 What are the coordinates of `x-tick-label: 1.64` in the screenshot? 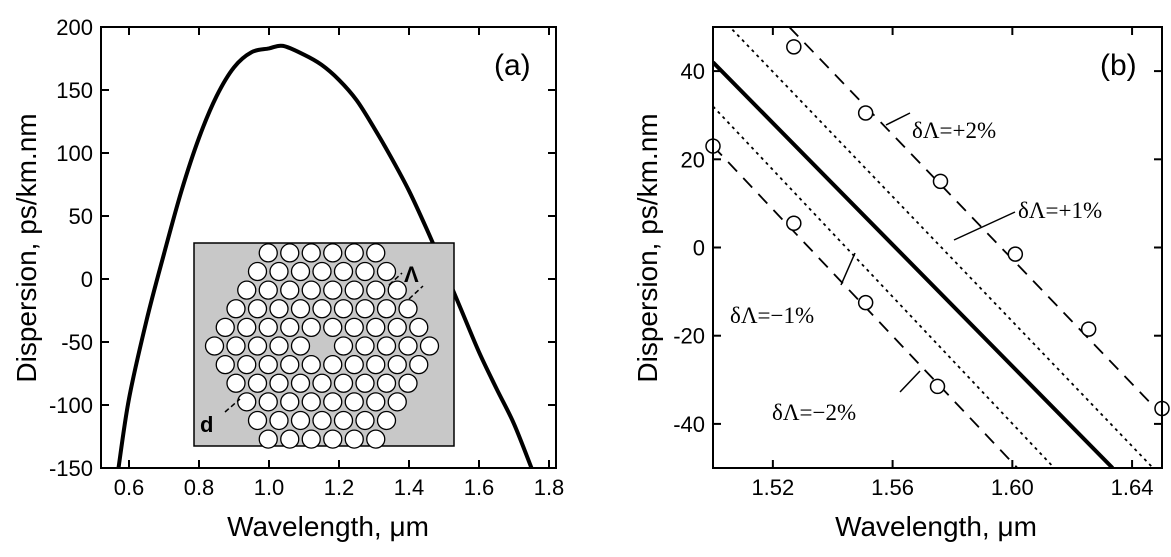 It's located at (1132, 487).